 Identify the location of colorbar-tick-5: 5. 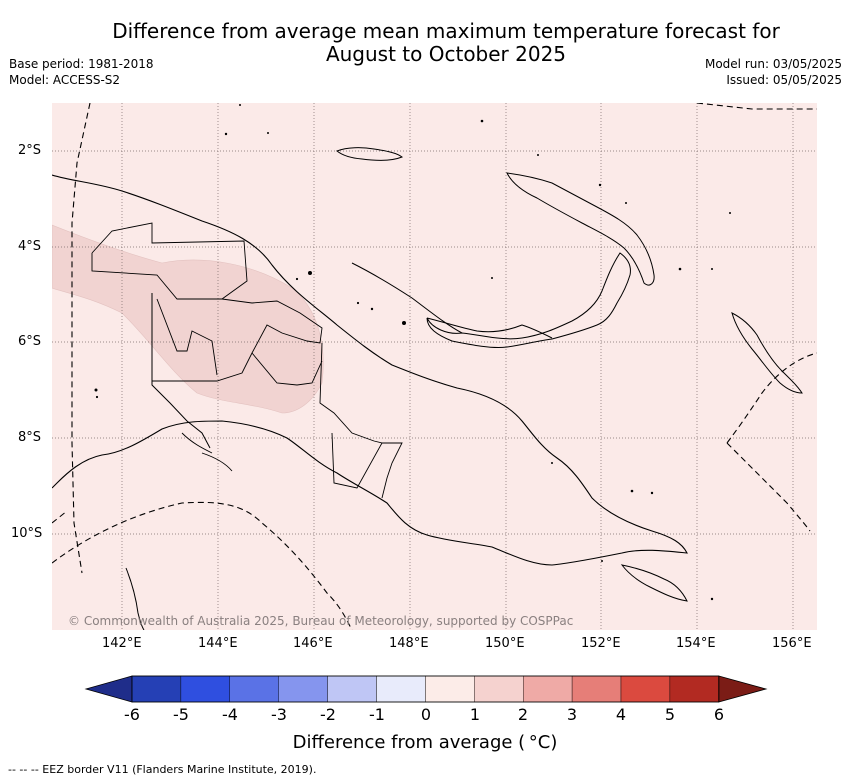
(670, 714).